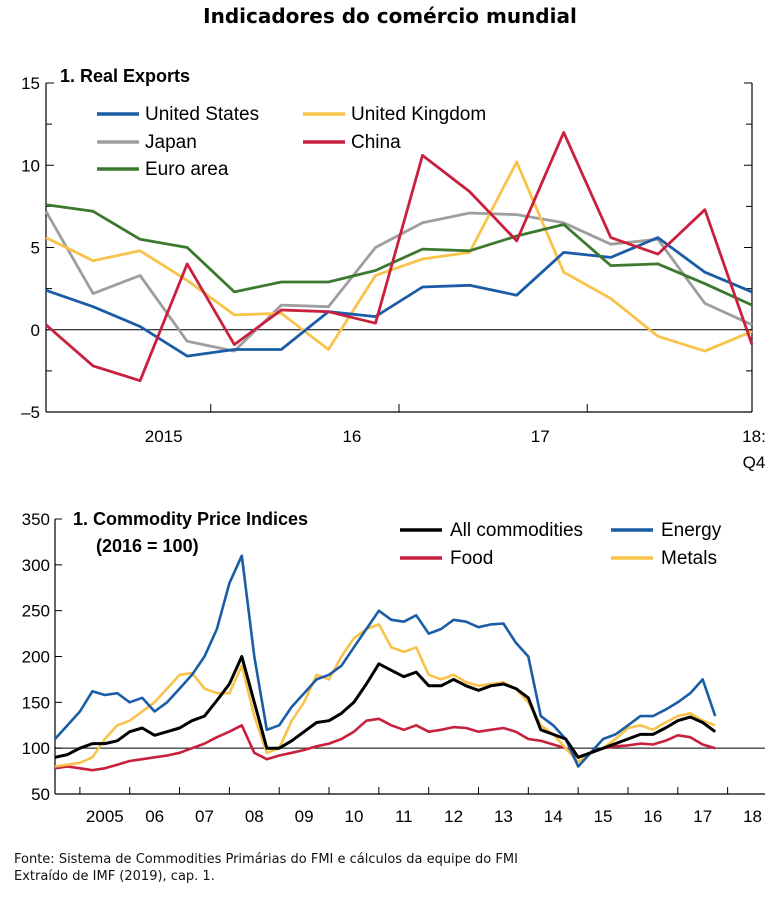 This screenshot has height=897, width=780. I want to click on x-tick-label: 07, so click(204, 816).